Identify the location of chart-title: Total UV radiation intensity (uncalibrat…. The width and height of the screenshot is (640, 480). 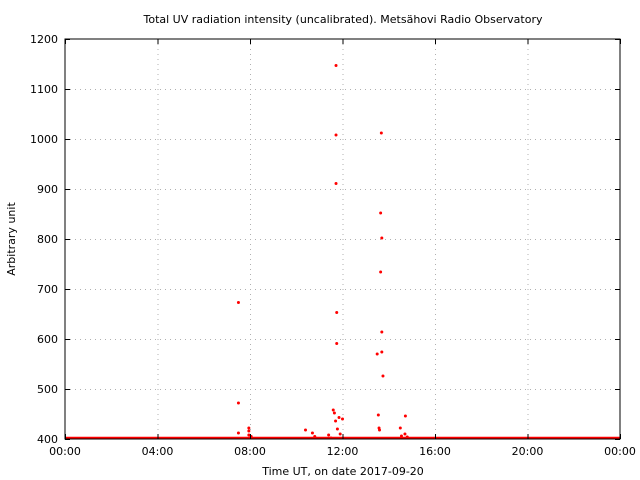
(343, 19).